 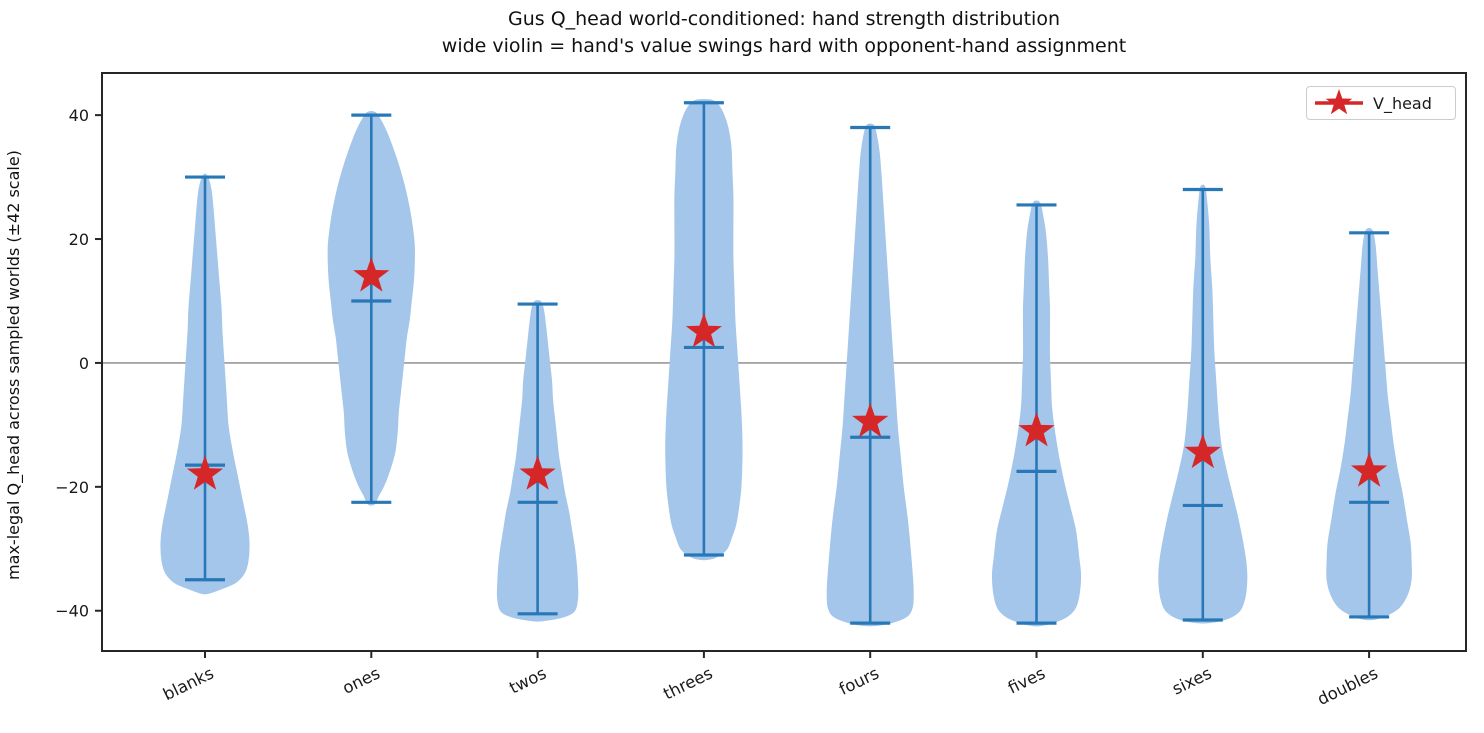 I want to click on legend-label: V_head, so click(x=1402, y=103).